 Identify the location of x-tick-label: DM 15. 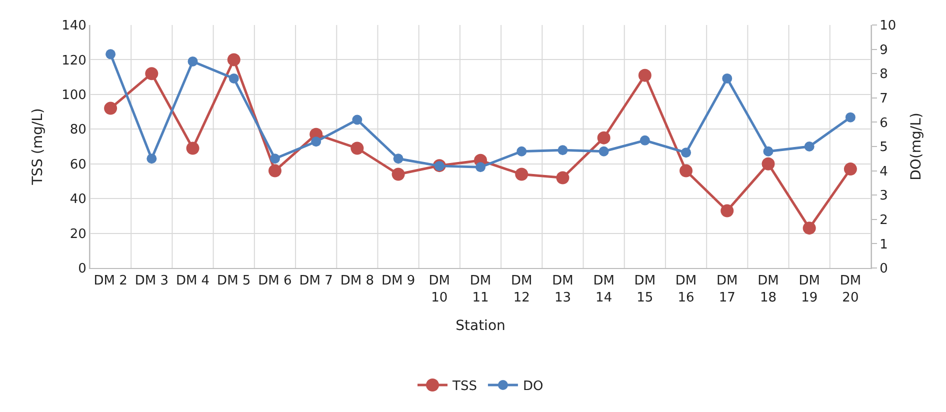
(645, 290).